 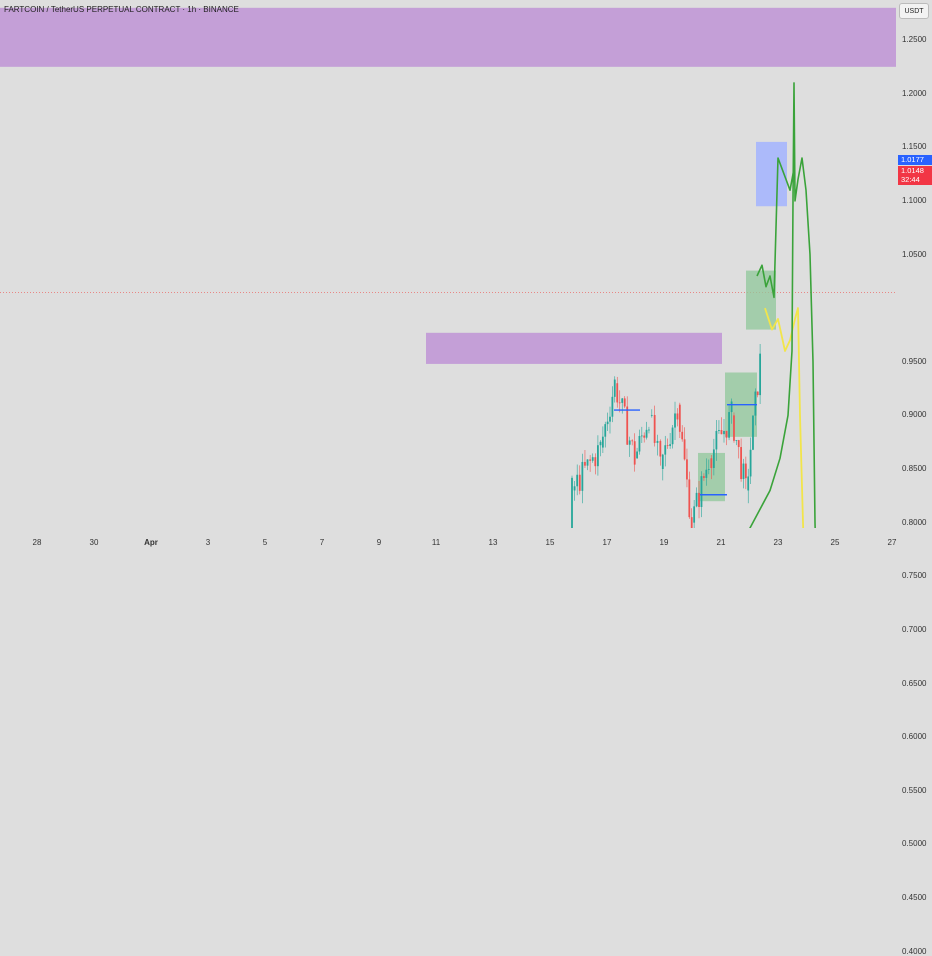 What do you see at coordinates (208, 542) in the screenshot?
I see `time-tick-3: 3` at bounding box center [208, 542].